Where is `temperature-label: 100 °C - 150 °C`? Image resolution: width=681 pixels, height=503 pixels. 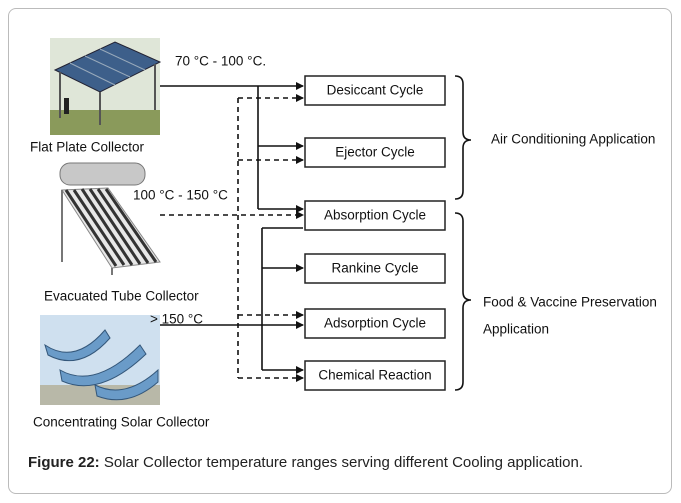 temperature-label: 100 °C - 150 °C is located at coordinates (180, 195).